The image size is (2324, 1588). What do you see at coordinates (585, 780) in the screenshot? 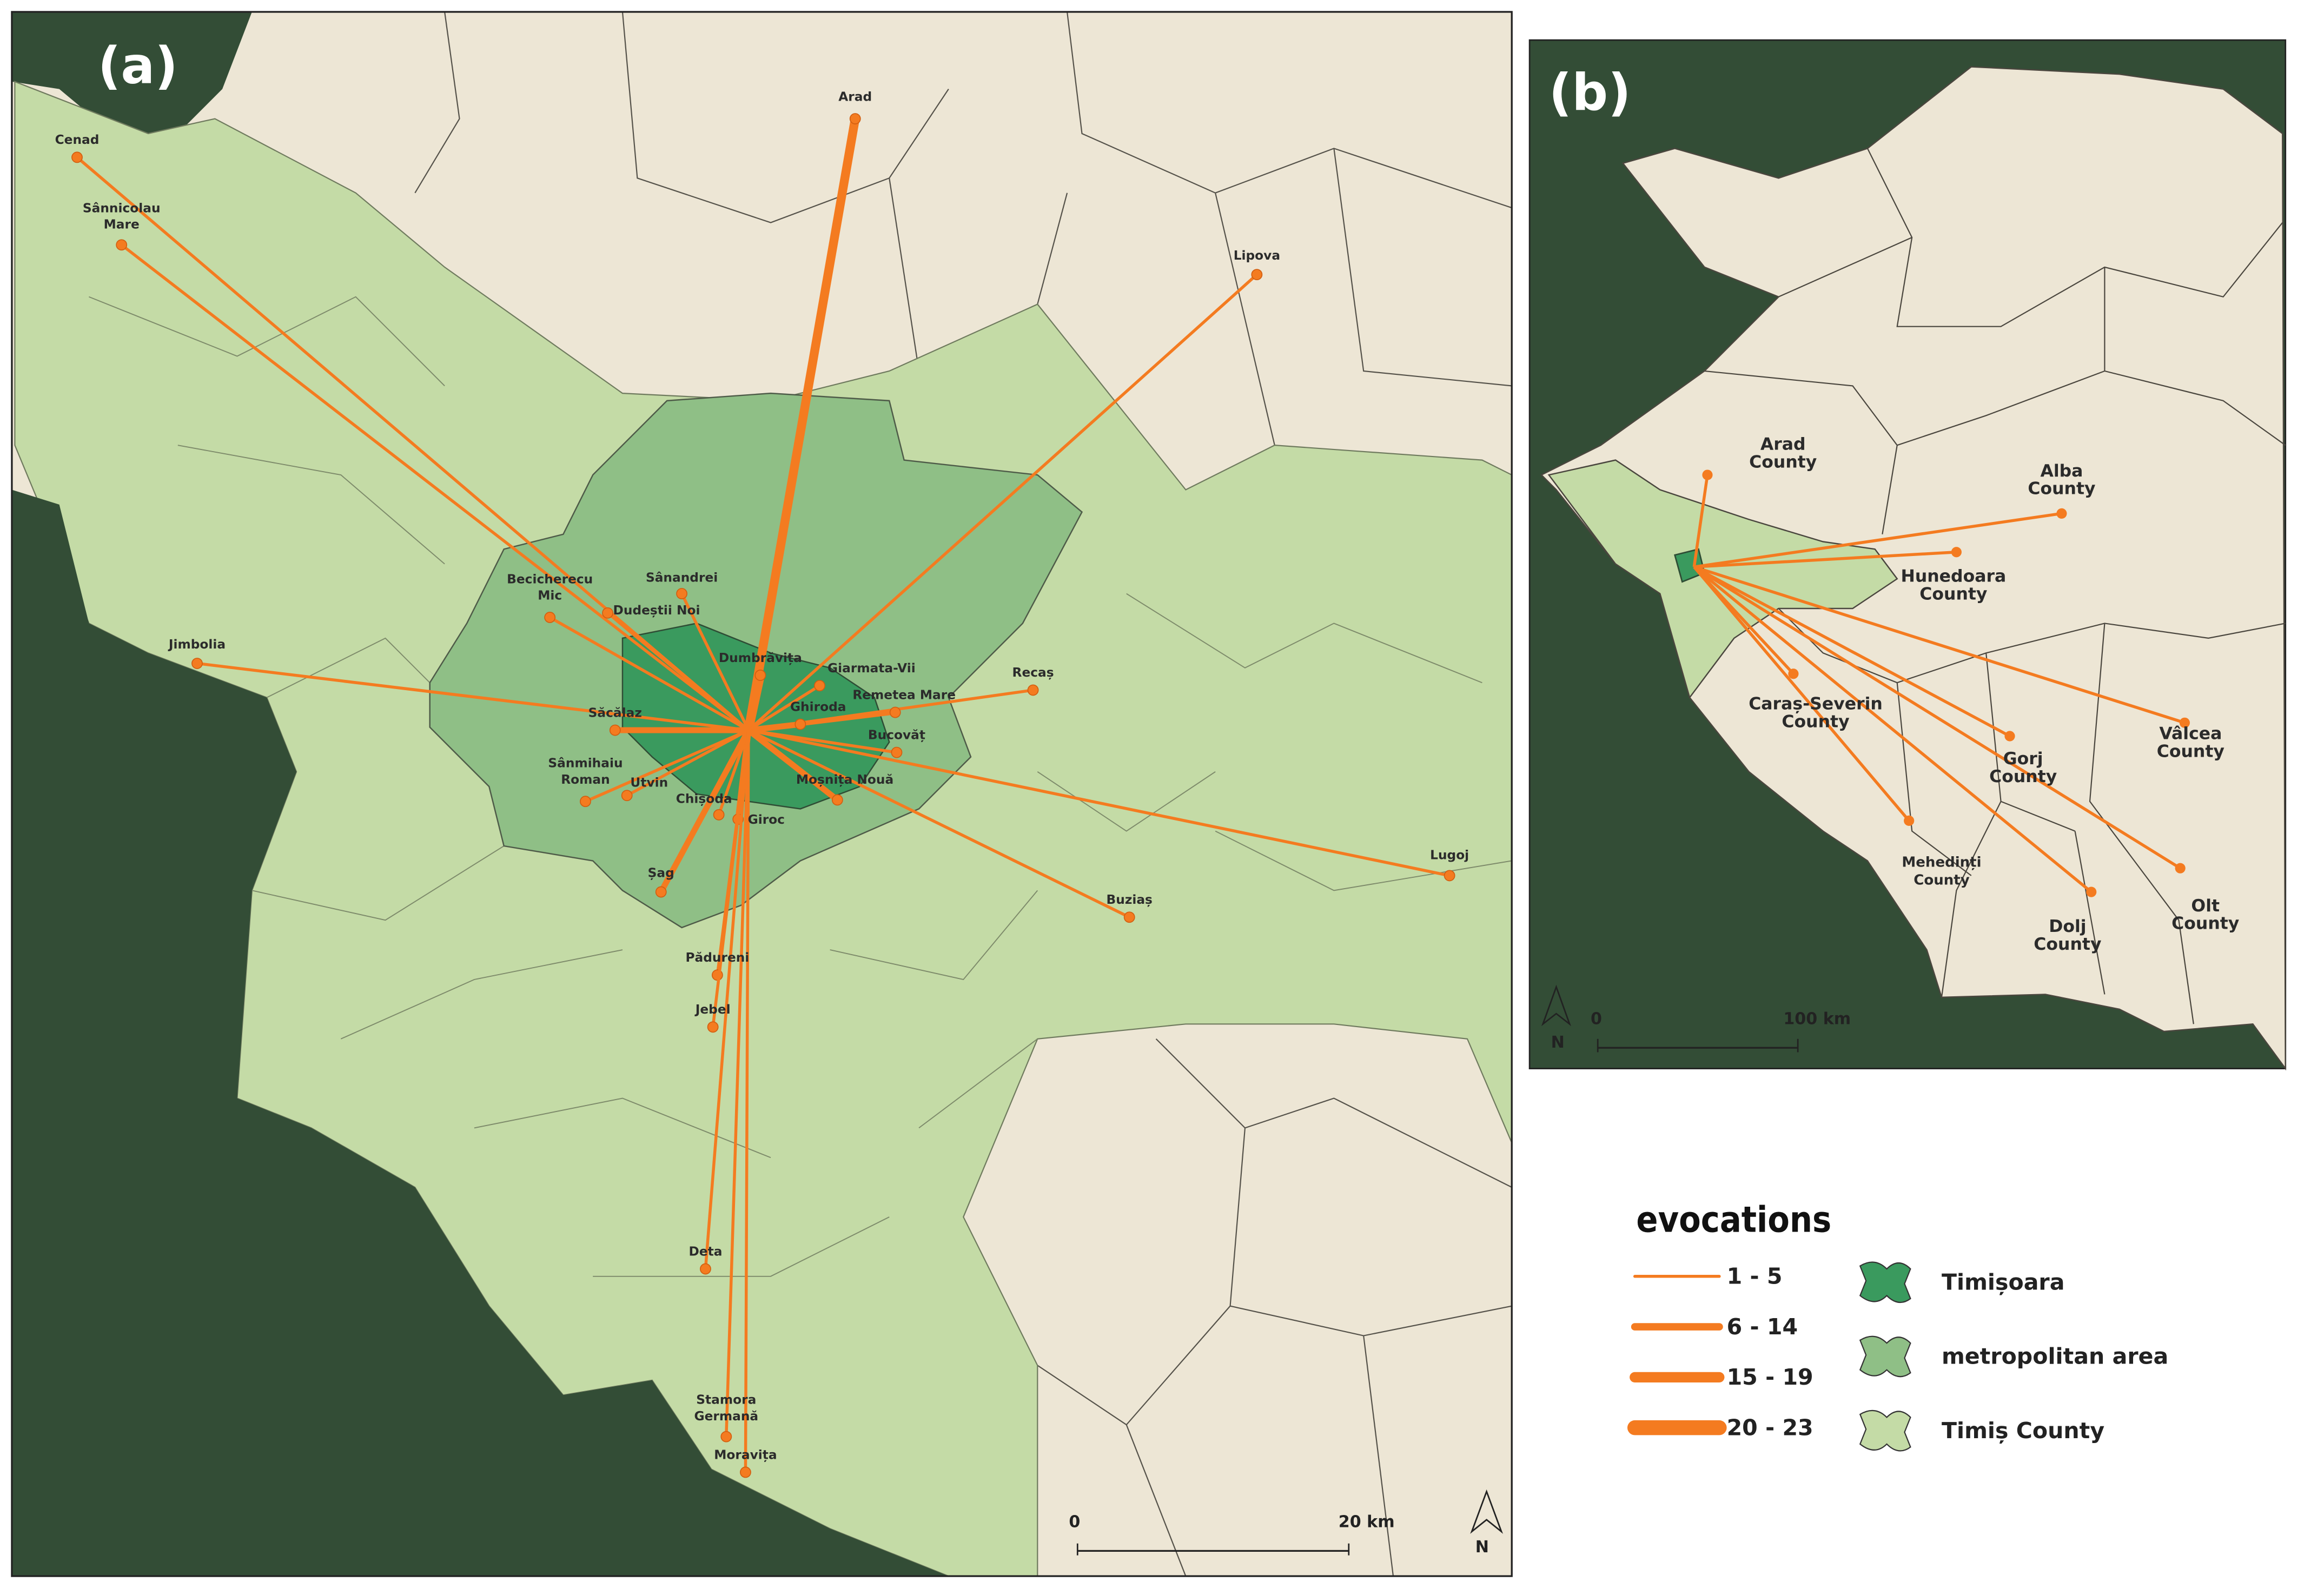
I see `place-label: Roman` at bounding box center [585, 780].